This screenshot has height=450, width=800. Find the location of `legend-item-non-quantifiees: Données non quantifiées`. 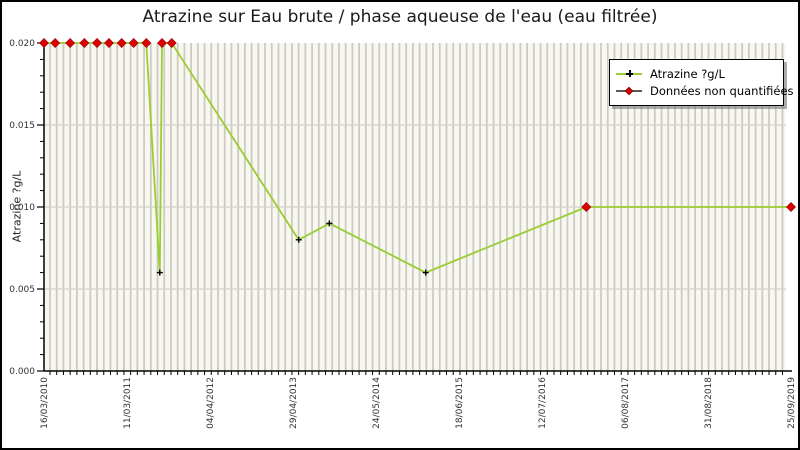

legend-item-non-quantifiees: Données non quantifiées is located at coordinates (705, 90).